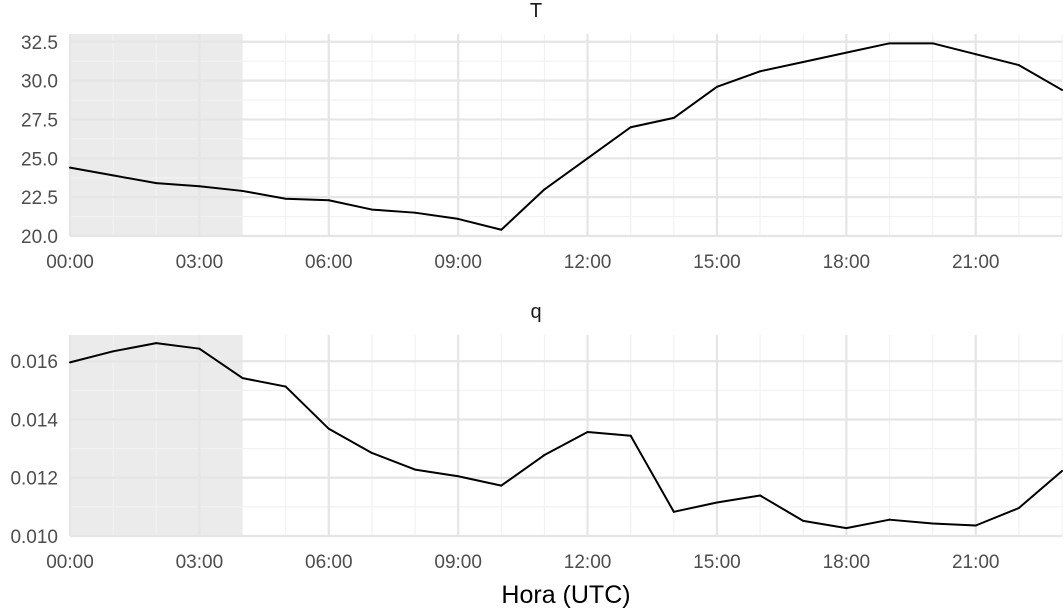 This screenshot has width=1064, height=609. What do you see at coordinates (565, 595) in the screenshot?
I see `x-axis-title: Hora (UTC)` at bounding box center [565, 595].